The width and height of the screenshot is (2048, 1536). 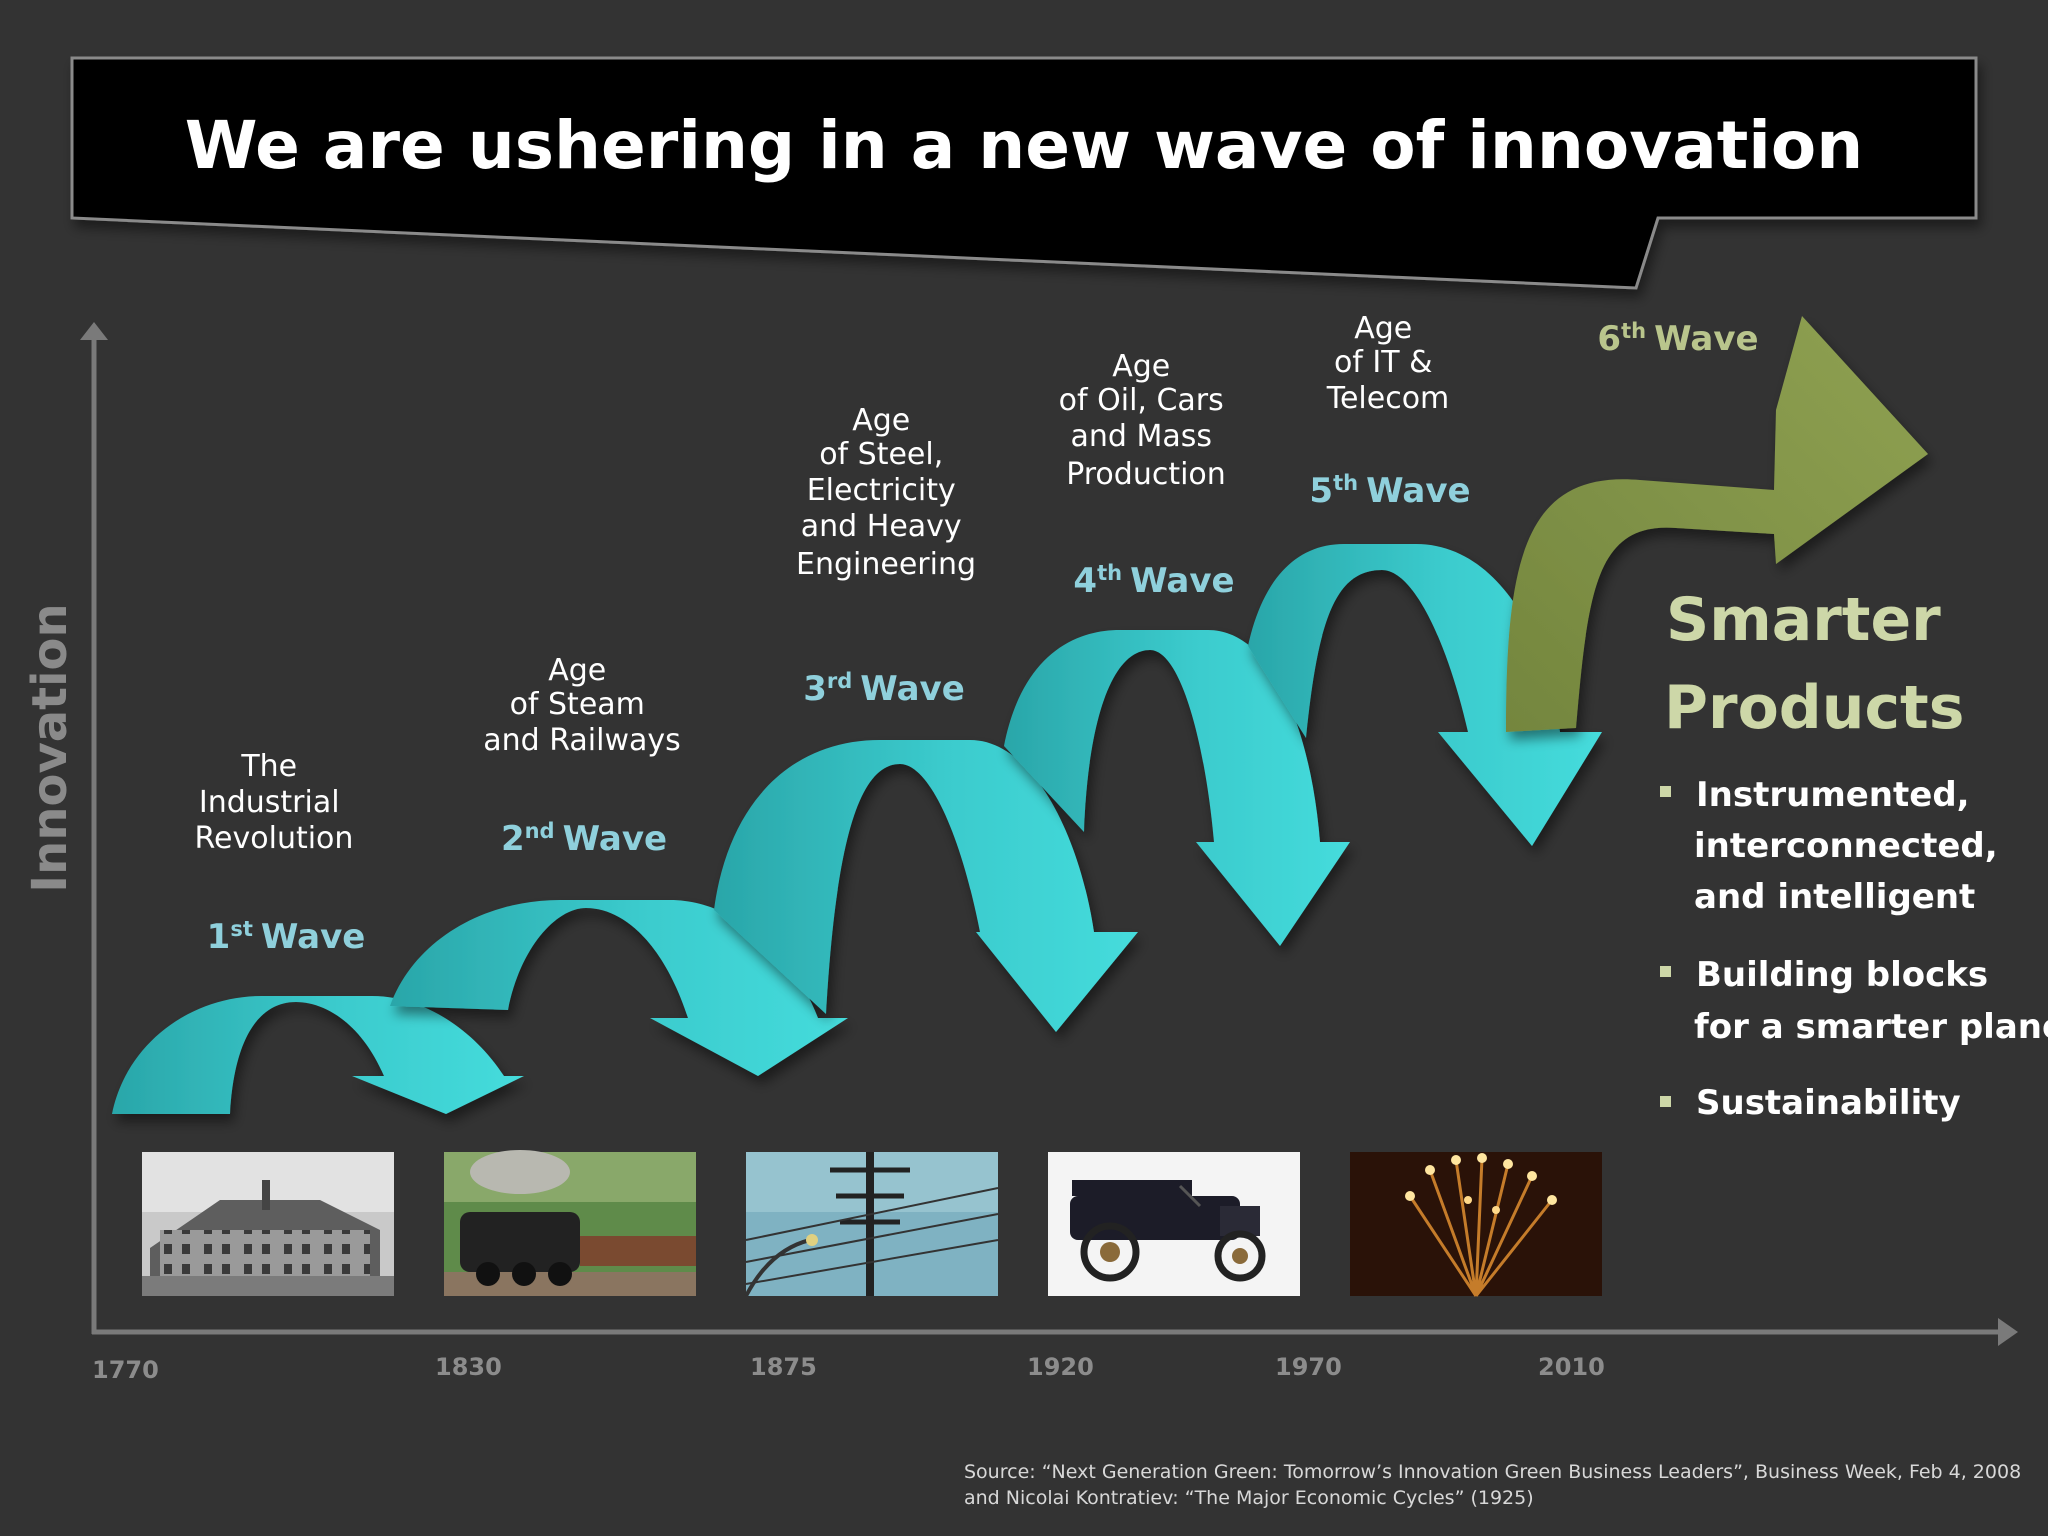 What do you see at coordinates (1146, 420) in the screenshot?
I see `era-label-4: Age of Oil, Cars and Mass Production` at bounding box center [1146, 420].